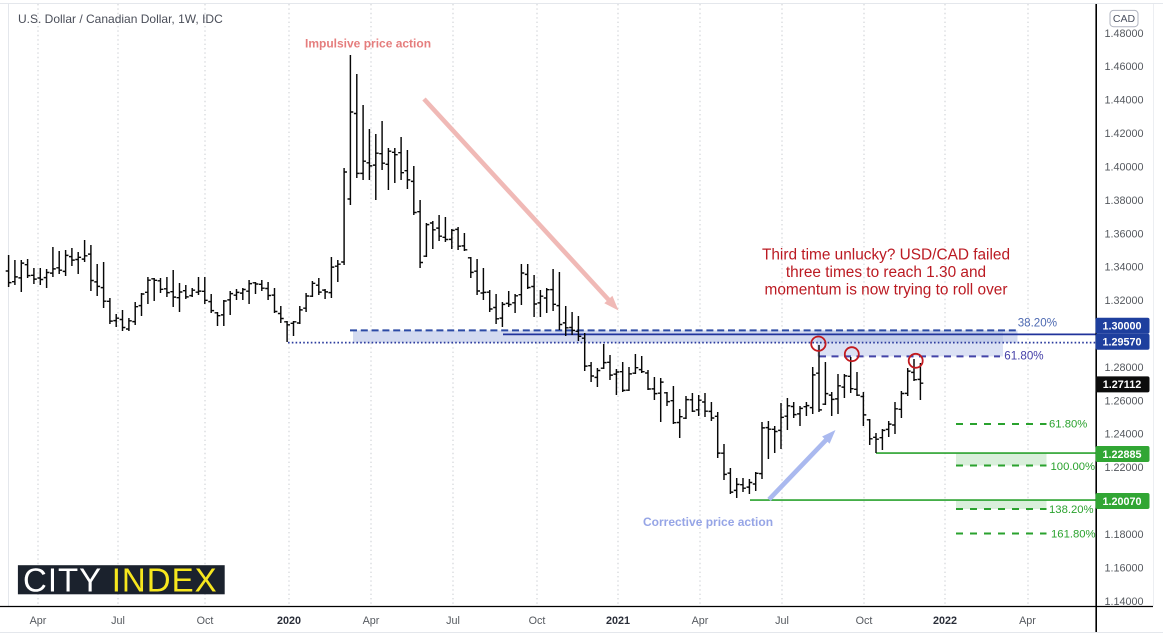  What do you see at coordinates (1124, 401) in the screenshot?
I see `svg-text: 1.26000` at bounding box center [1124, 401].